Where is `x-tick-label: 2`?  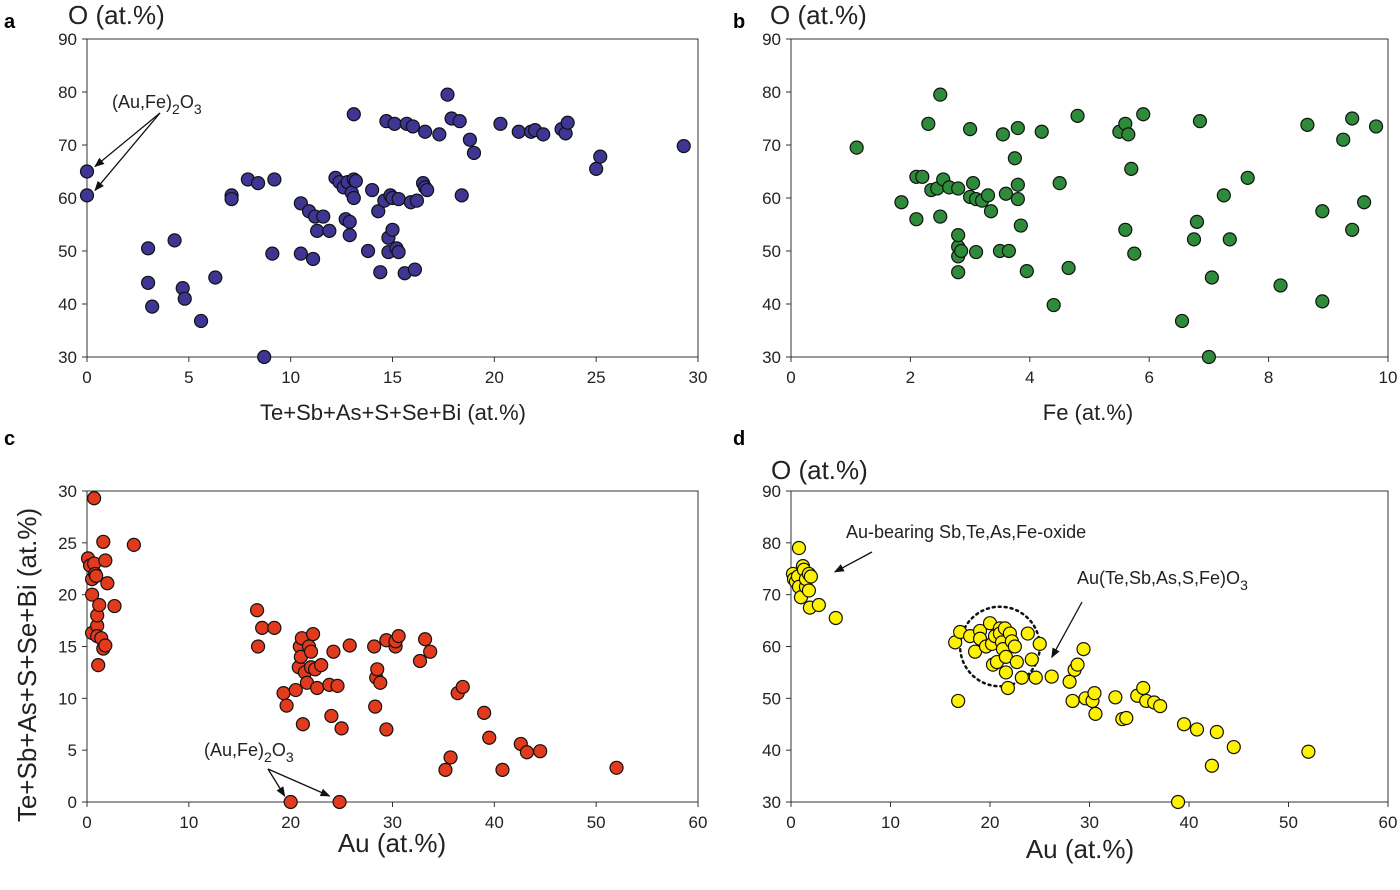 x-tick-label: 2 is located at coordinates (910, 377).